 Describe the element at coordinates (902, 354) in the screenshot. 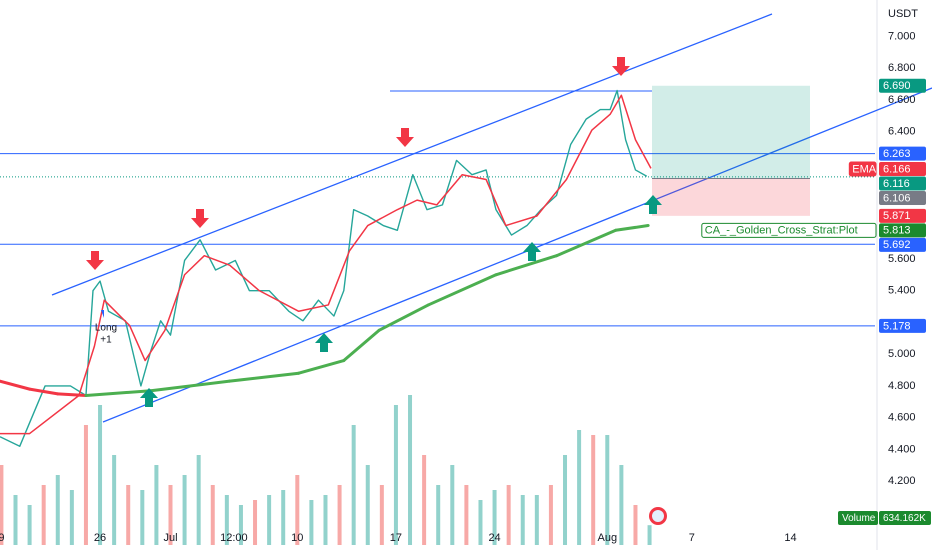

I see `y-tick-label: 5.000` at that location.